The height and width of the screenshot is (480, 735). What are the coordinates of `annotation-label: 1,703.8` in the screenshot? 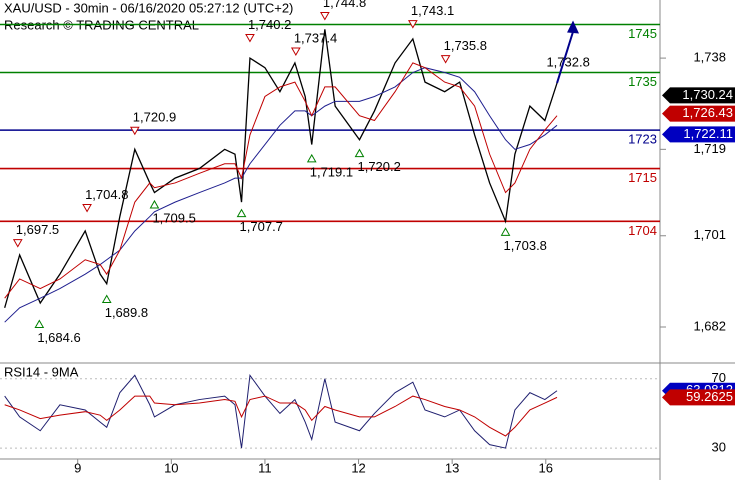 It's located at (525, 245).